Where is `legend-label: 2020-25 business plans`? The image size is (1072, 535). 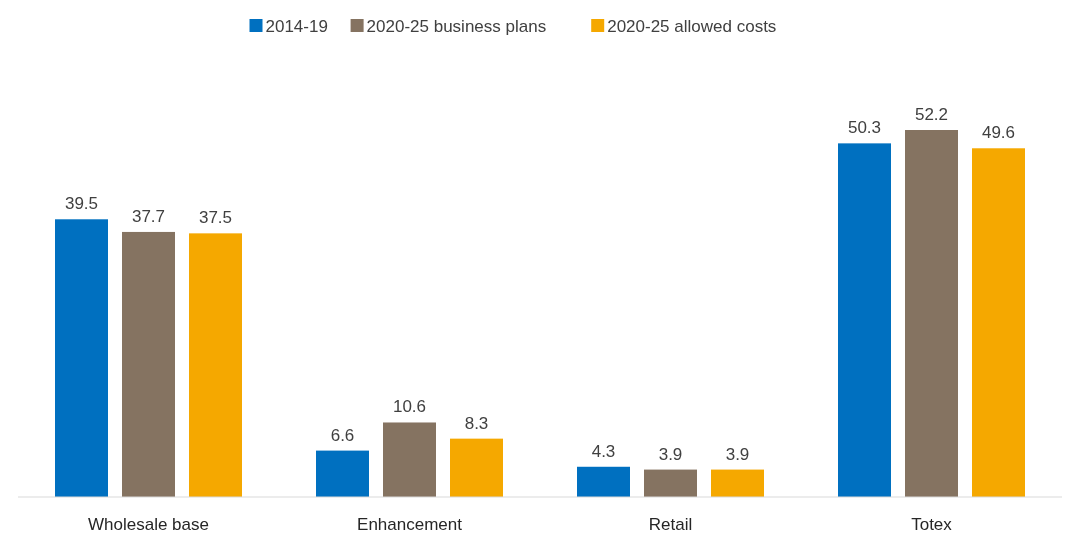
legend-label: 2020-25 business plans is located at coordinates (456, 26).